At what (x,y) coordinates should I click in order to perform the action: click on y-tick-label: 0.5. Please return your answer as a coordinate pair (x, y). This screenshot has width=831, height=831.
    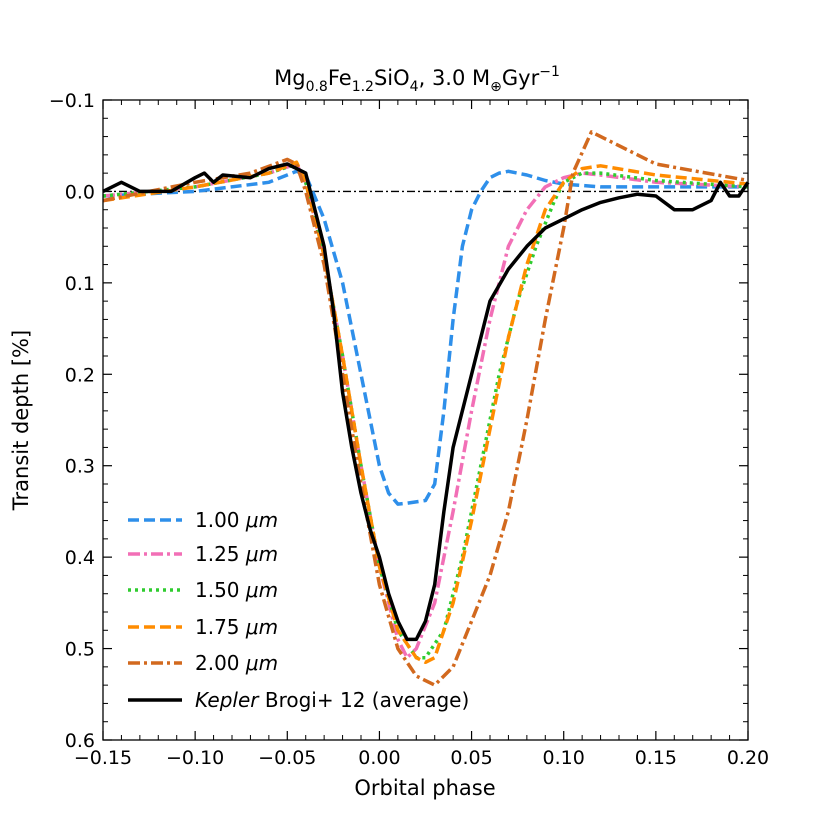
    Looking at the image, I should click on (80, 650).